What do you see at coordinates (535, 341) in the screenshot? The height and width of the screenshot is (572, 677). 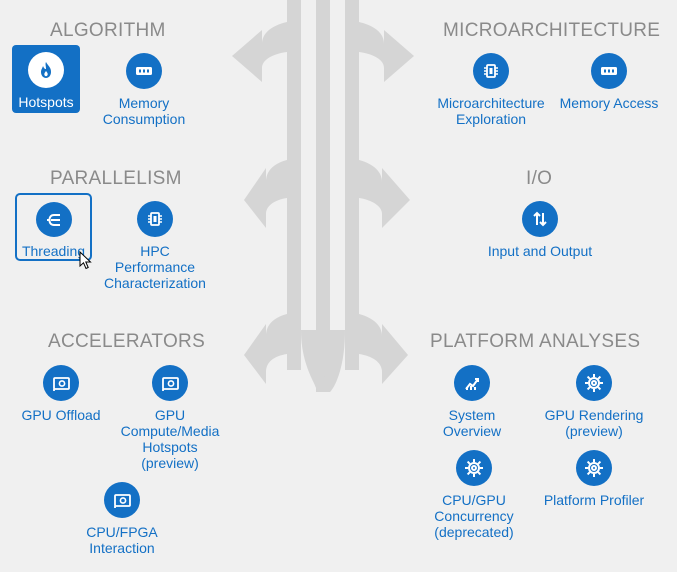 I see `section-title-platform-analyses: PLATFORM ANALYSES` at bounding box center [535, 341].